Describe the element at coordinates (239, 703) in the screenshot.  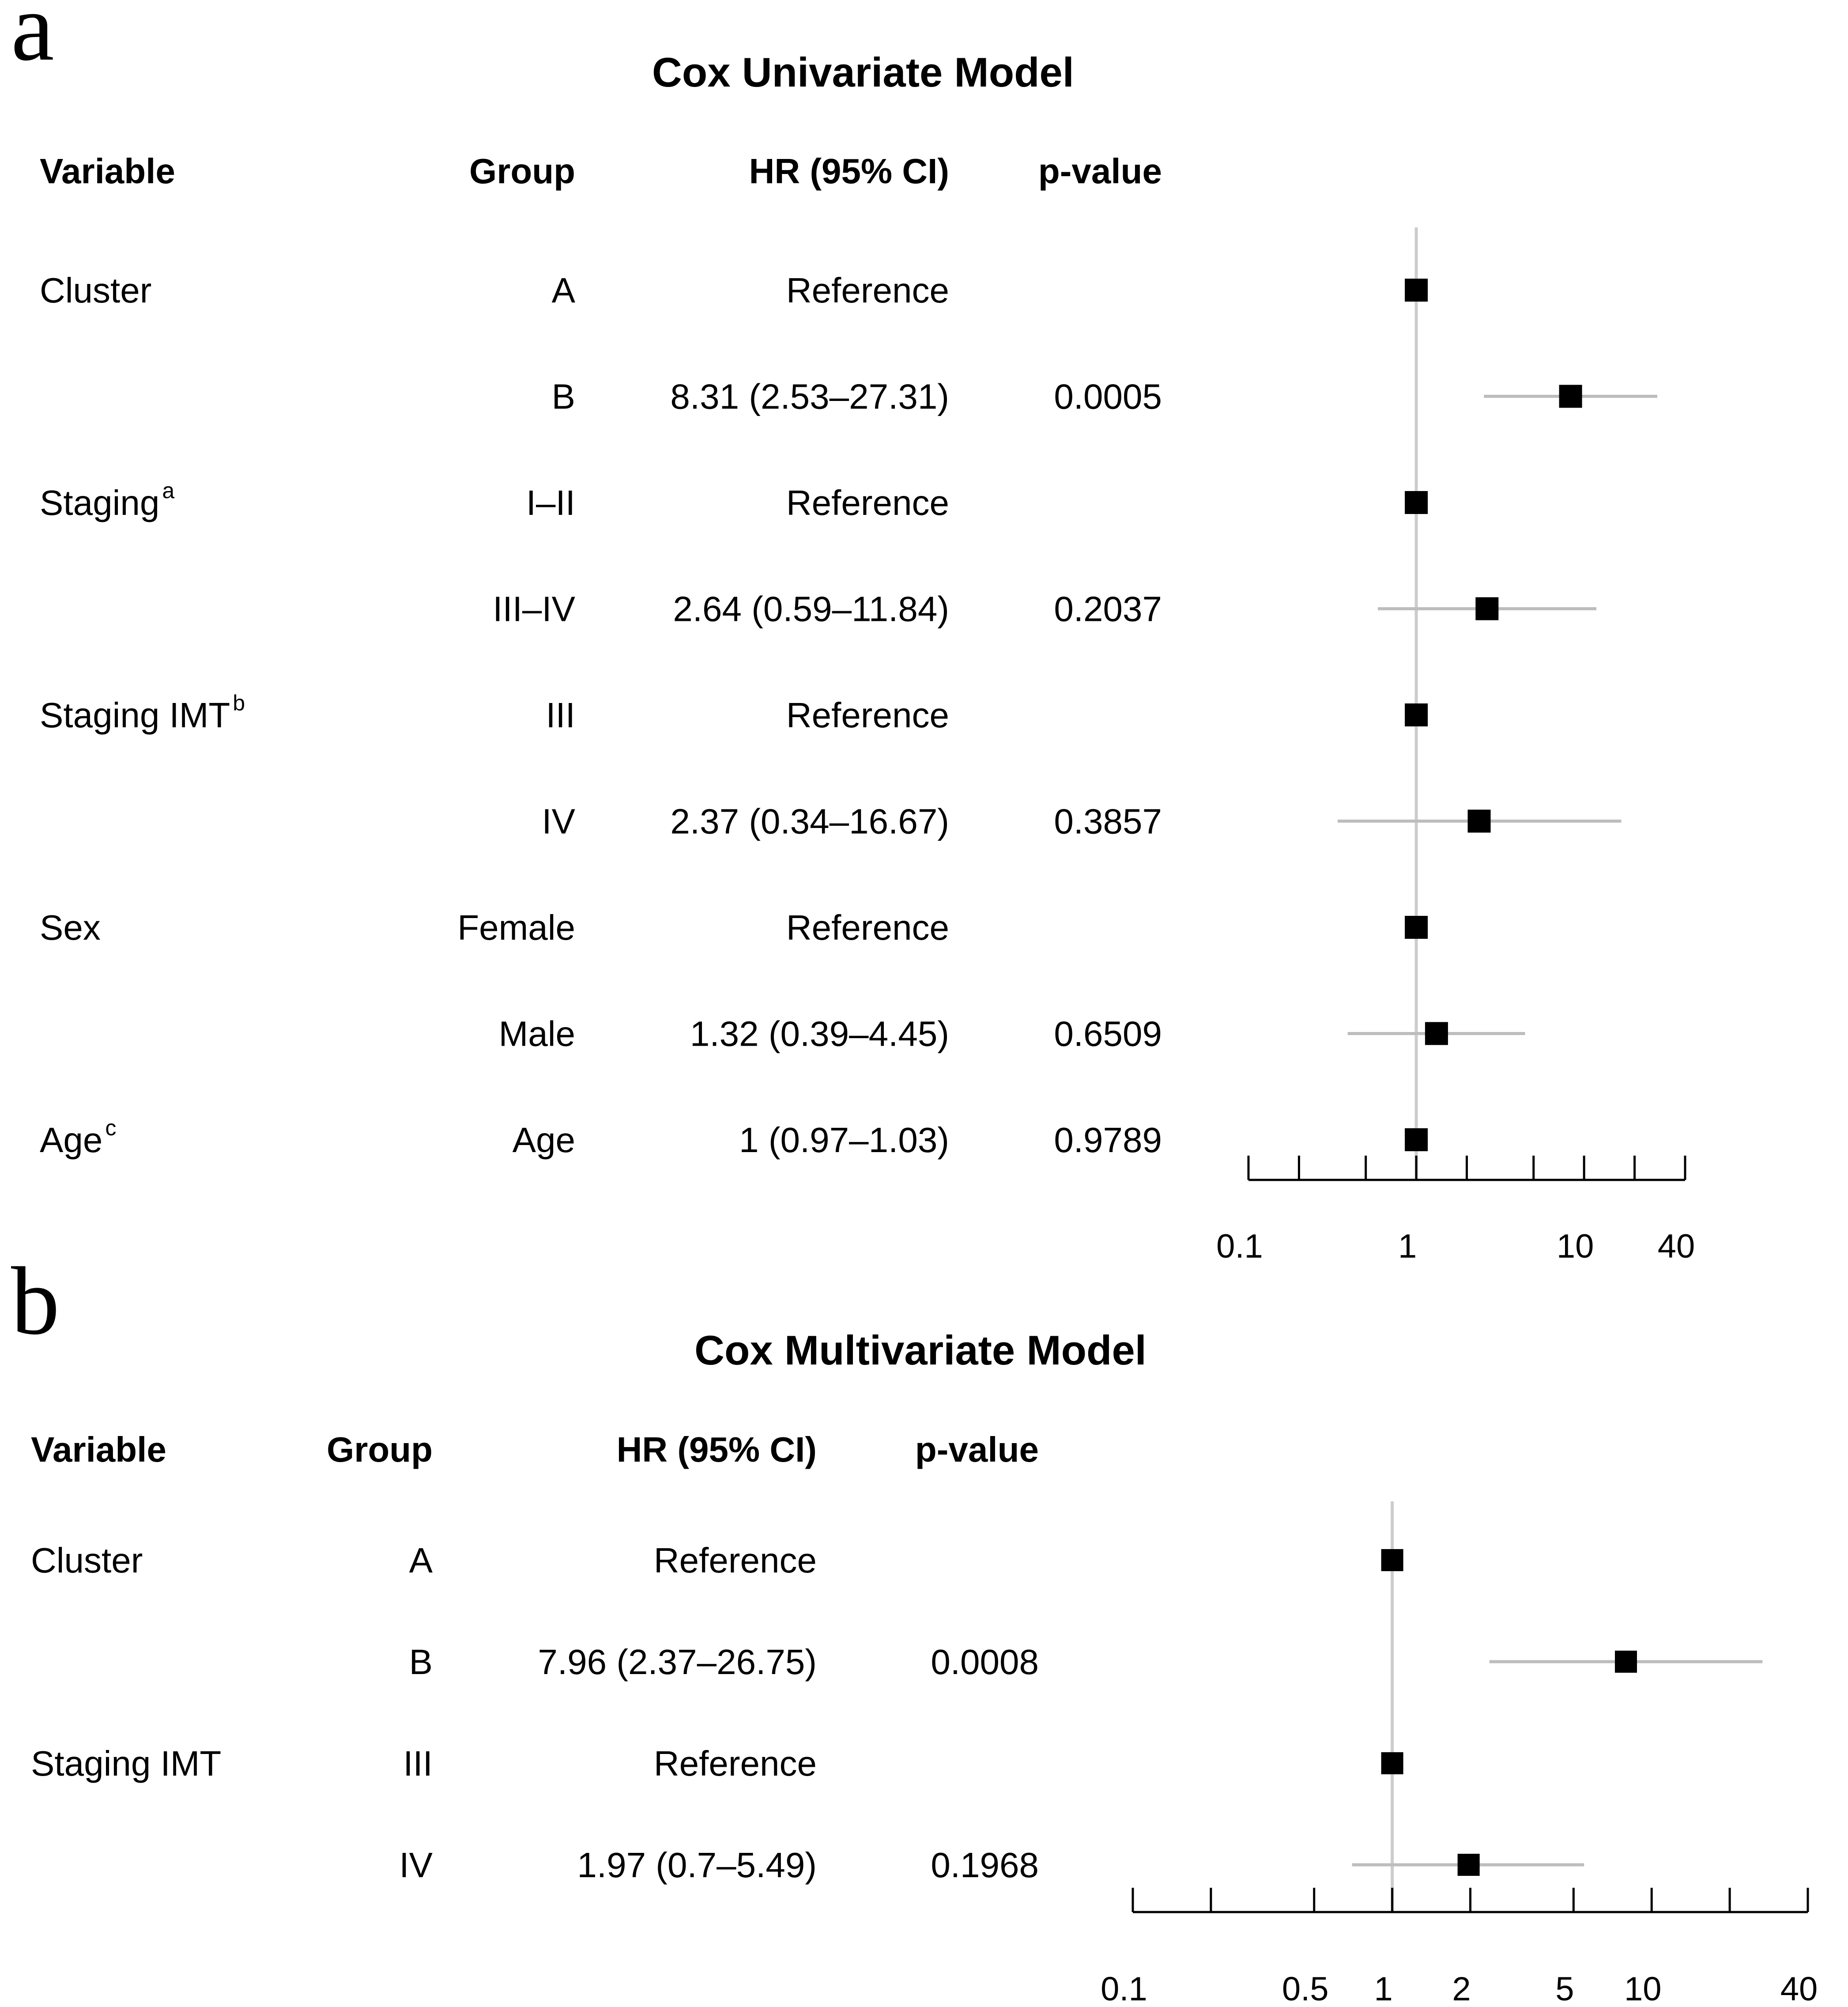
I see `footnote-marker: b` at that location.